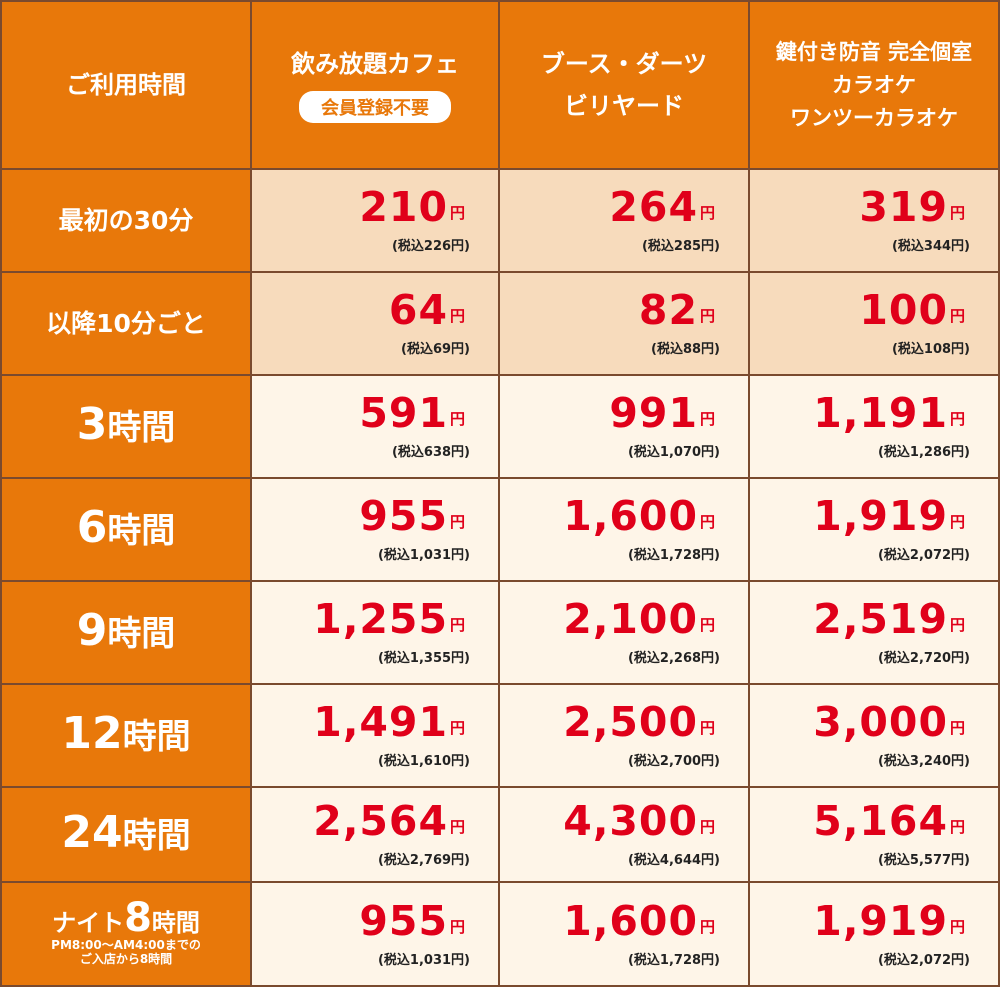 This screenshot has width=1000, height=987. I want to click on price-tax: (税込1,070円), so click(673, 452).